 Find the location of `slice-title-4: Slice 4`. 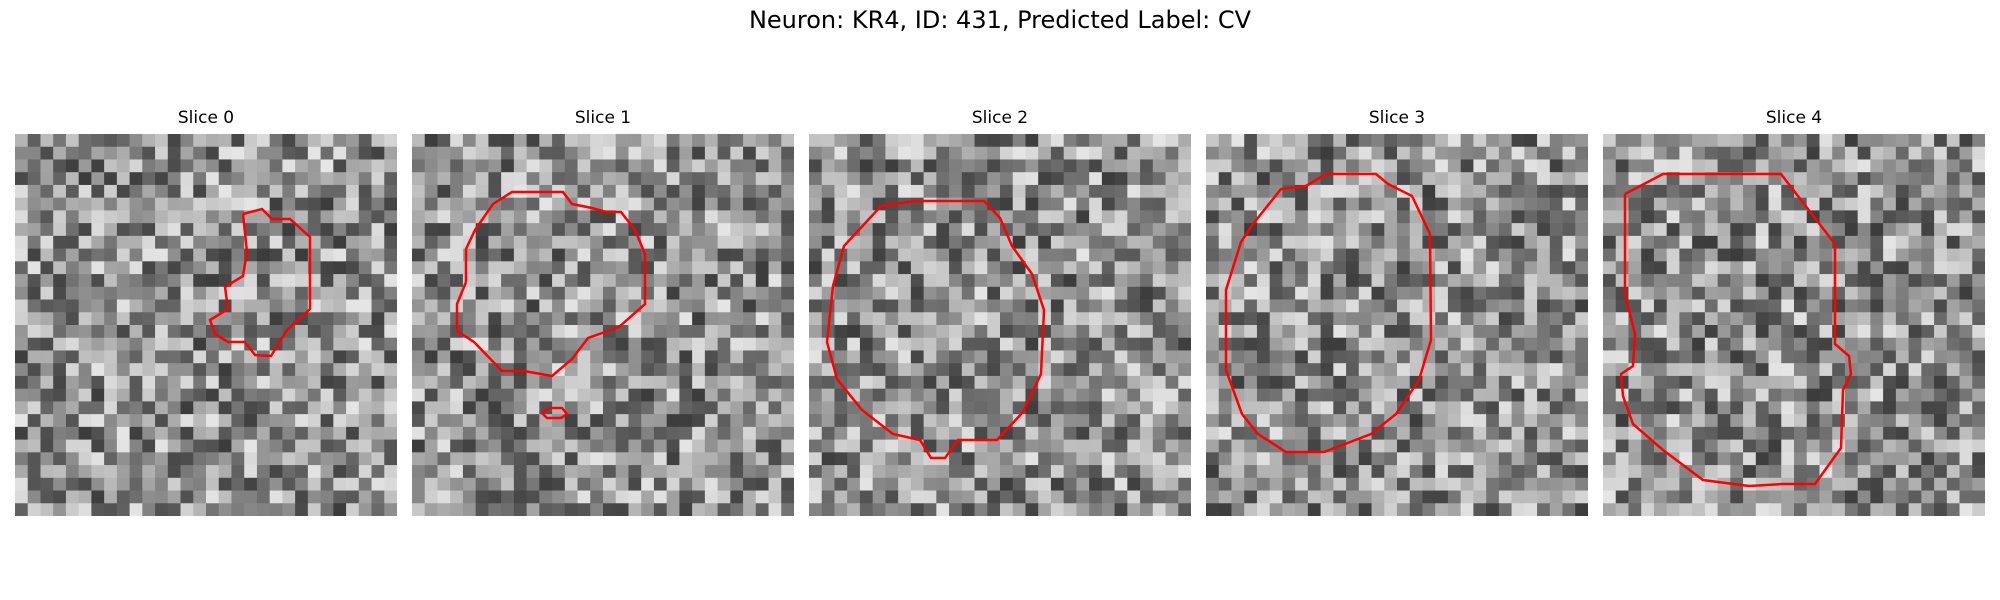

slice-title-4: Slice 4 is located at coordinates (1794, 118).